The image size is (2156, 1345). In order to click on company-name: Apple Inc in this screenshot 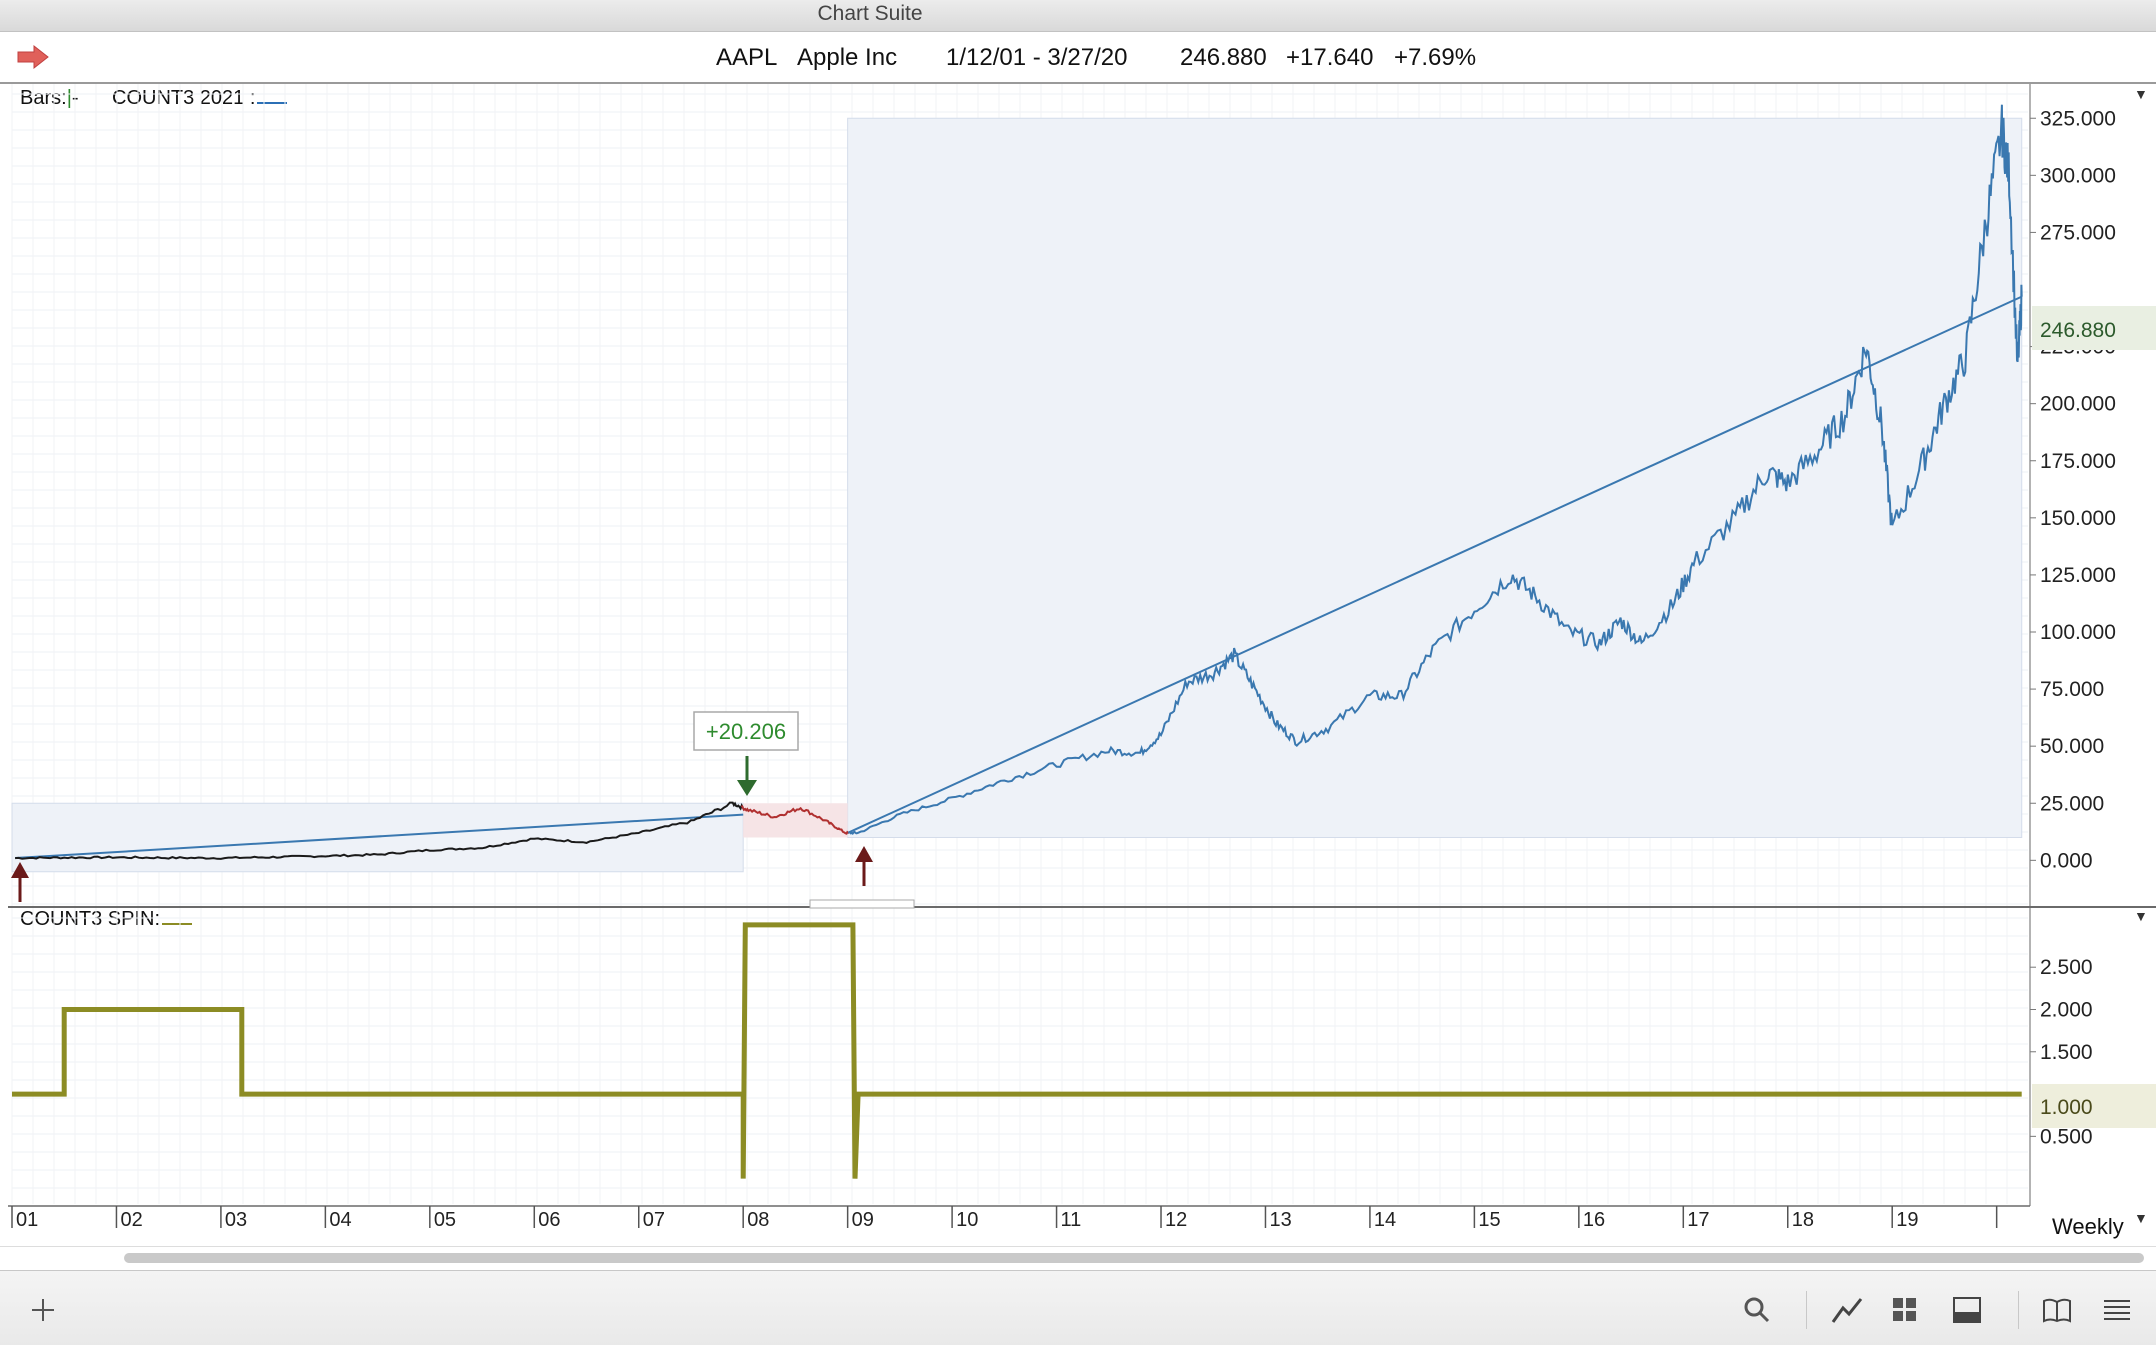, I will do `click(847, 57)`.